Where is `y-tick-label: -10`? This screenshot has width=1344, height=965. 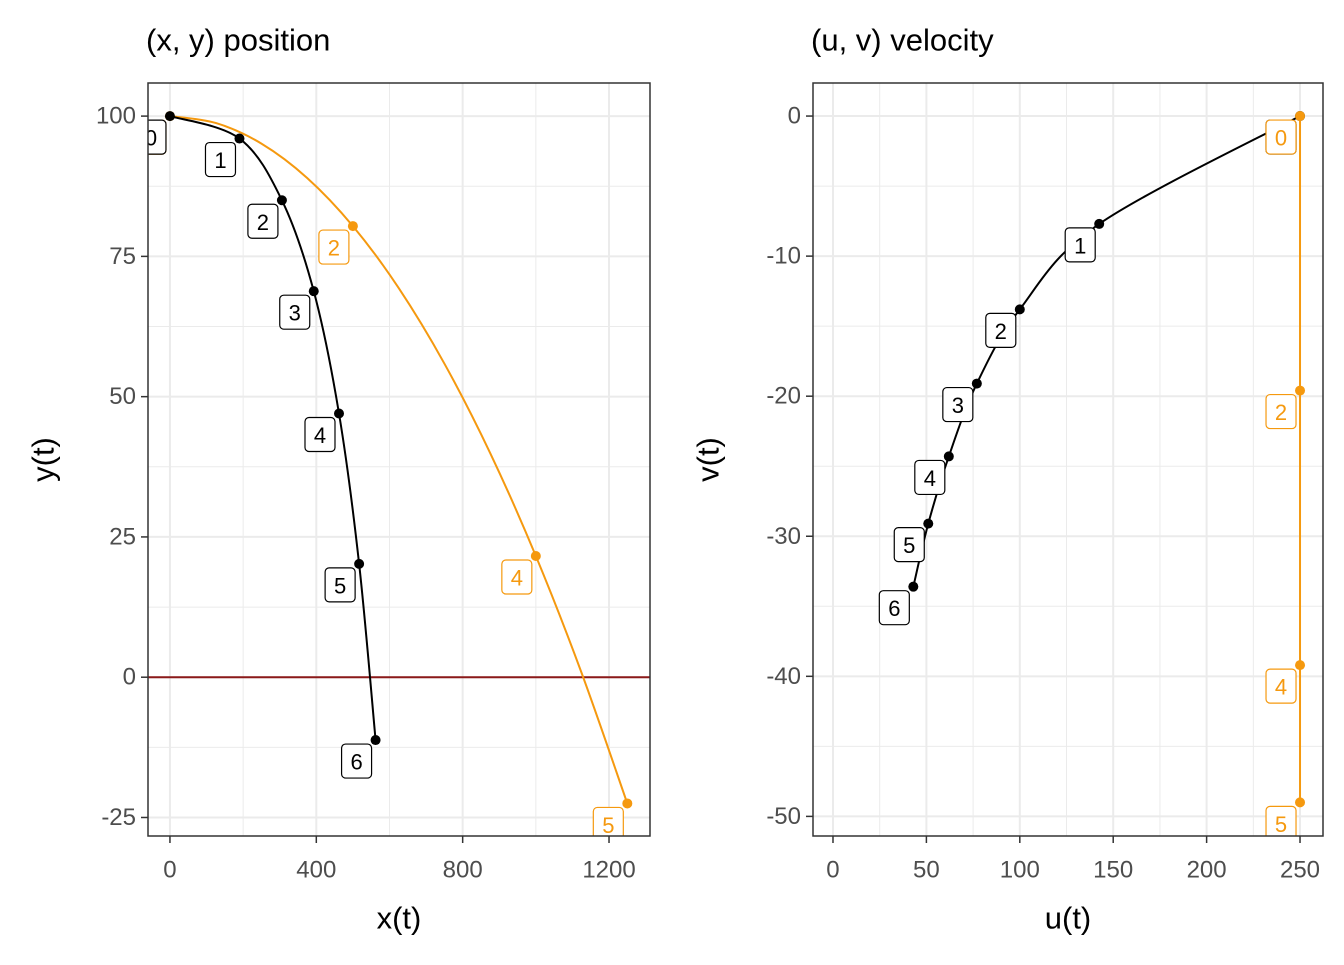
y-tick-label: -10 is located at coordinates (783, 256).